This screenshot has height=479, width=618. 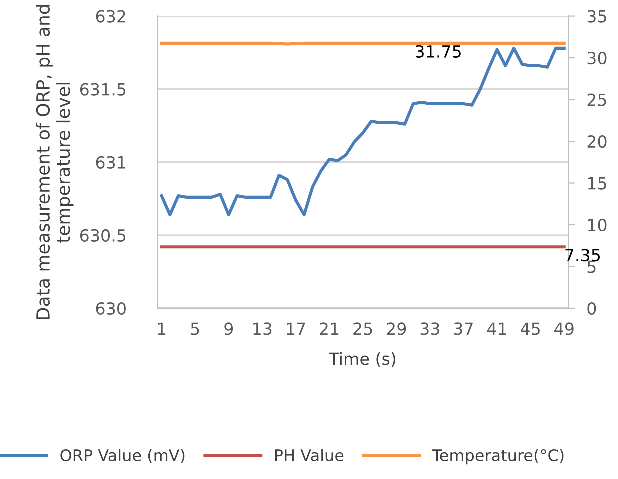 I want to click on x-axis-title: Time (s), so click(x=362, y=360).